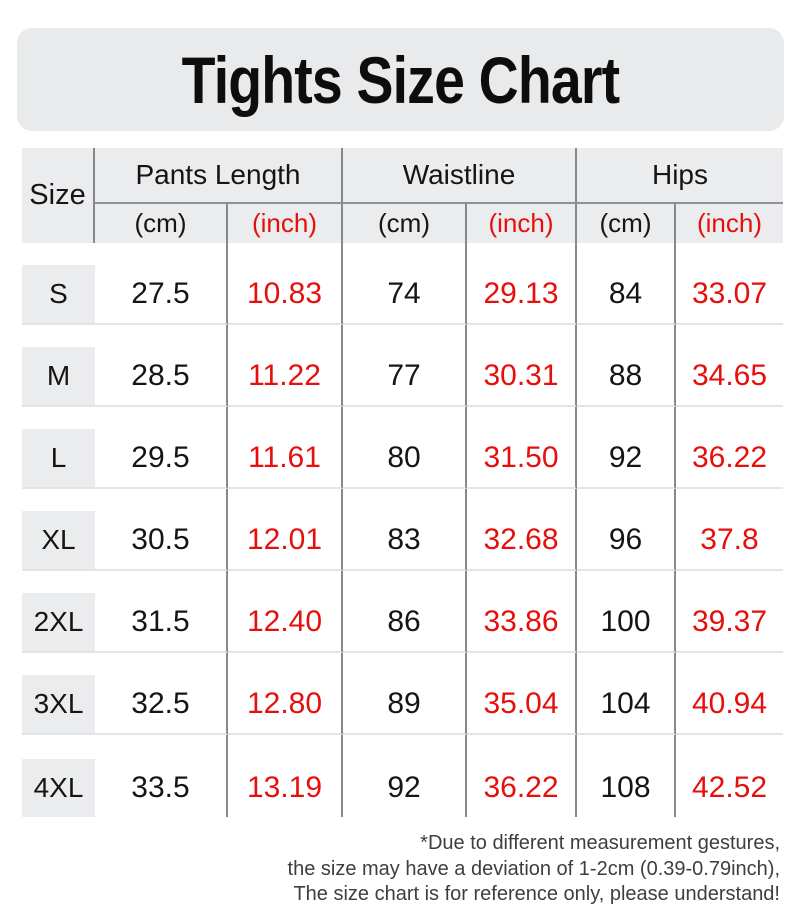 The height and width of the screenshot is (921, 800). What do you see at coordinates (521, 787) in the screenshot?
I see `waistline-inch-value: 36.22` at bounding box center [521, 787].